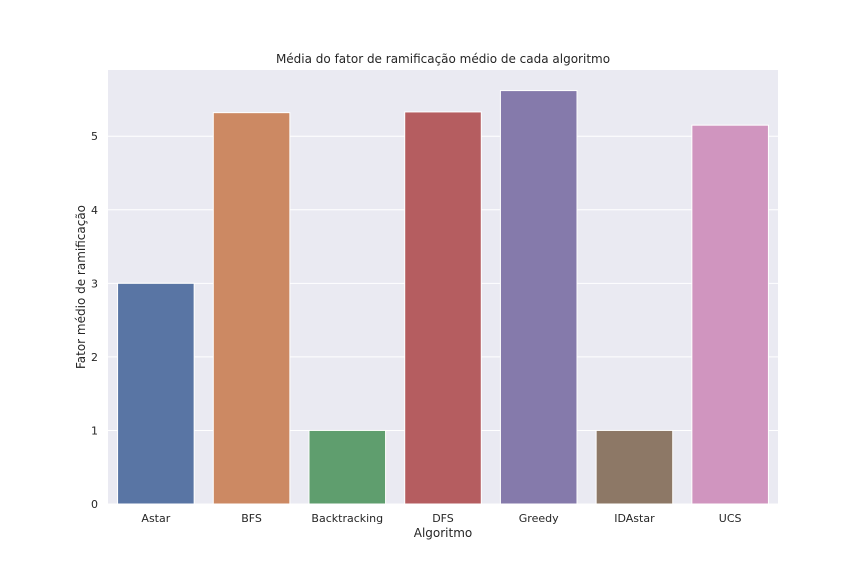 The image size is (864, 576). What do you see at coordinates (156, 393) in the screenshot?
I see `bar-astar` at bounding box center [156, 393].